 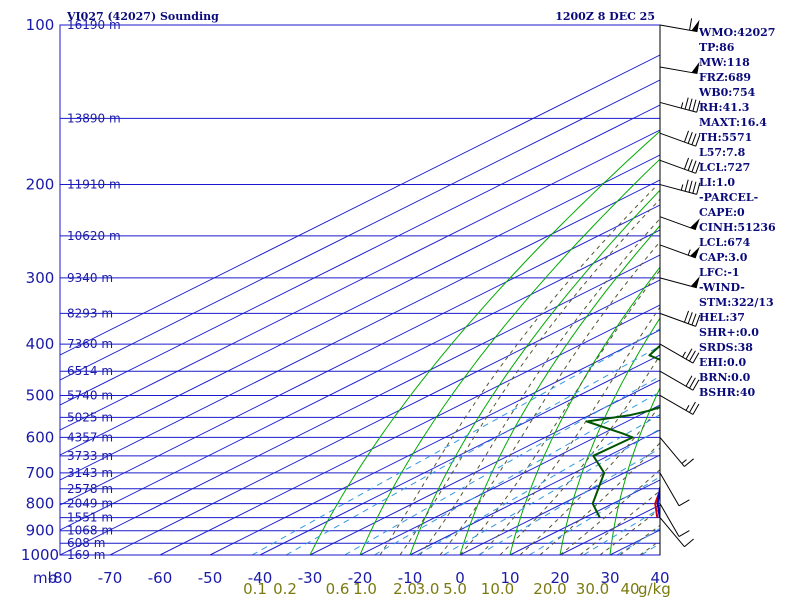 What do you see at coordinates (40, 531) in the screenshot?
I see `pressure-tick-label: 900` at bounding box center [40, 531].